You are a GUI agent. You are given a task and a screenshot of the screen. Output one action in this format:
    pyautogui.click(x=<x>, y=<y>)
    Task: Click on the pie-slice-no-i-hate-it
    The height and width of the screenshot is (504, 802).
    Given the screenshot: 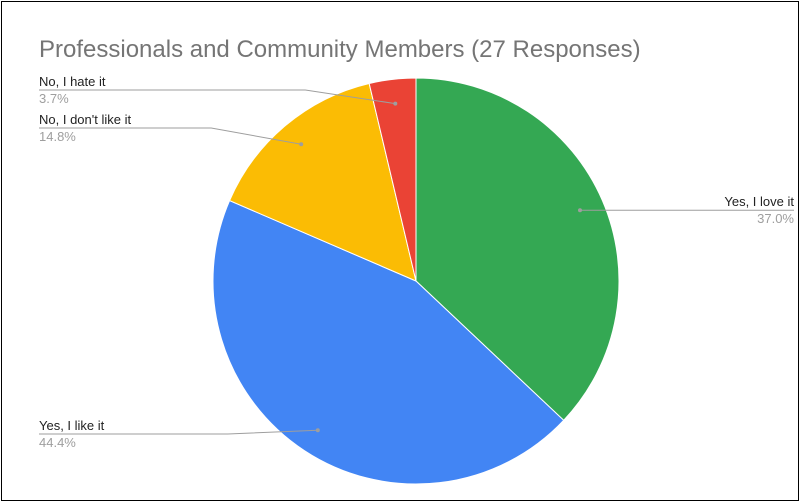 What is the action you would take?
    pyautogui.click(x=392, y=179)
    